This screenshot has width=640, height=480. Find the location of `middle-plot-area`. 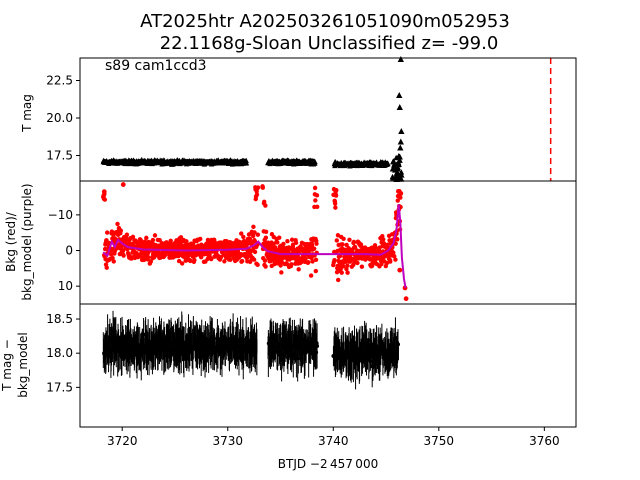

middle-plot-area is located at coordinates (255, 242).